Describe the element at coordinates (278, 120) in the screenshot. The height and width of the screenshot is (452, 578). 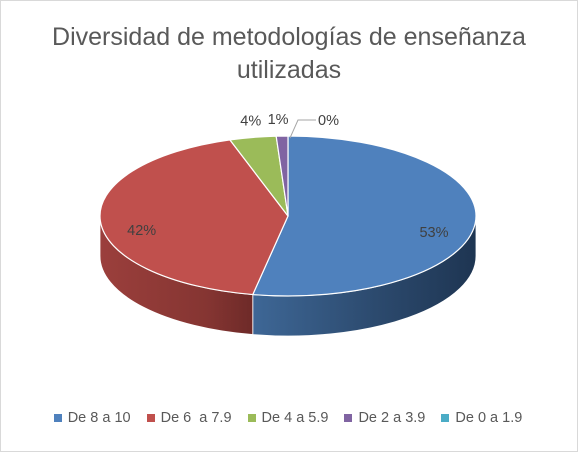
I see `data-label-de-2-a-3-9: 1%` at that location.